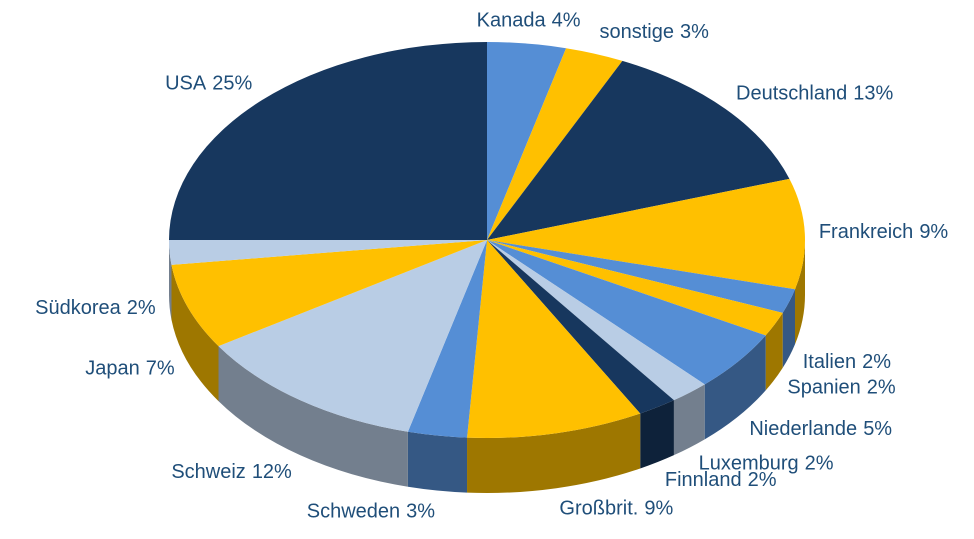 This screenshot has height=539, width=974. I want to click on slice-label: Kanada 4%, so click(529, 21).